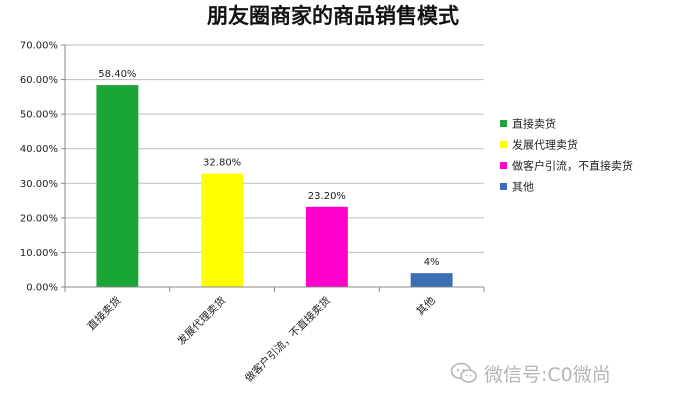 Image resolution: width=673 pixels, height=406 pixels. I want to click on chart-title: 朋友圈商家的商品销售模式, so click(333, 15).